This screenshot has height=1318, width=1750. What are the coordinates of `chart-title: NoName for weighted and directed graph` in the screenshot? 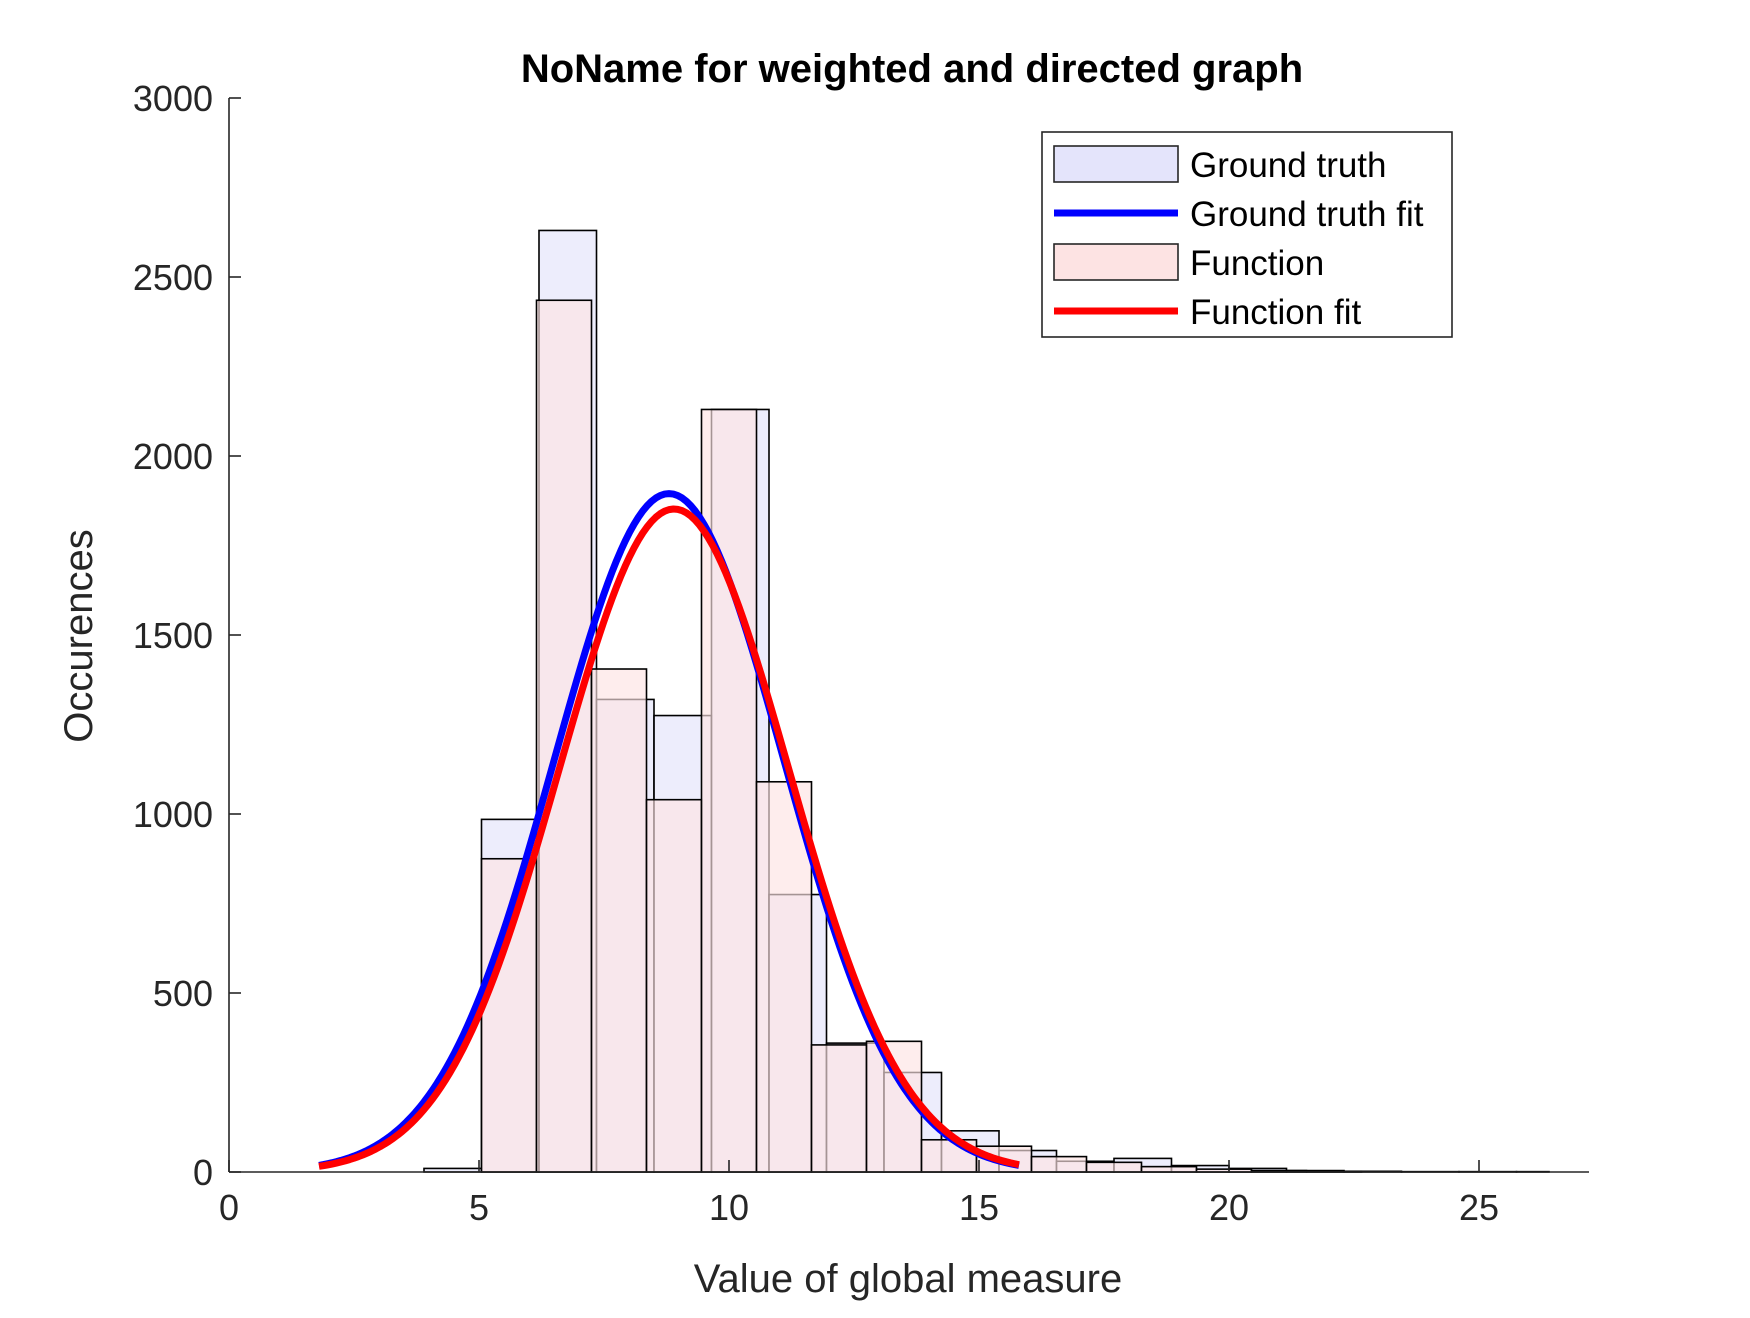 It's located at (912, 69).